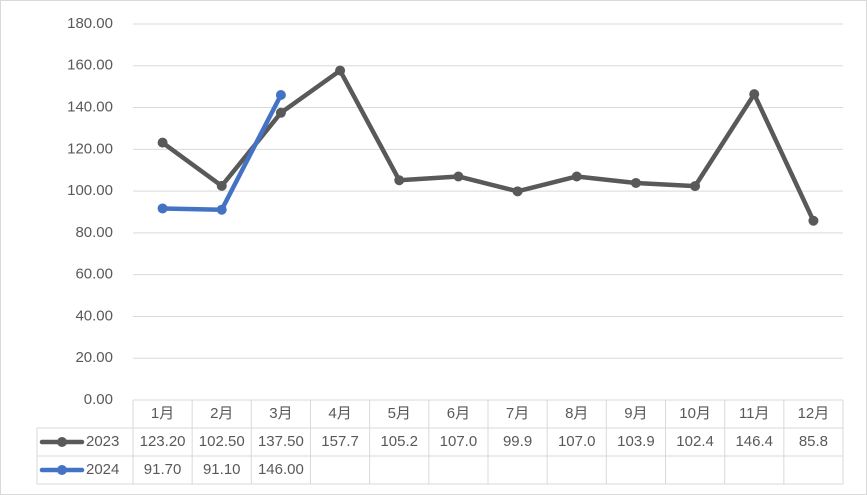 This screenshot has width=867, height=495. I want to click on table-value: 105.2, so click(399, 441).